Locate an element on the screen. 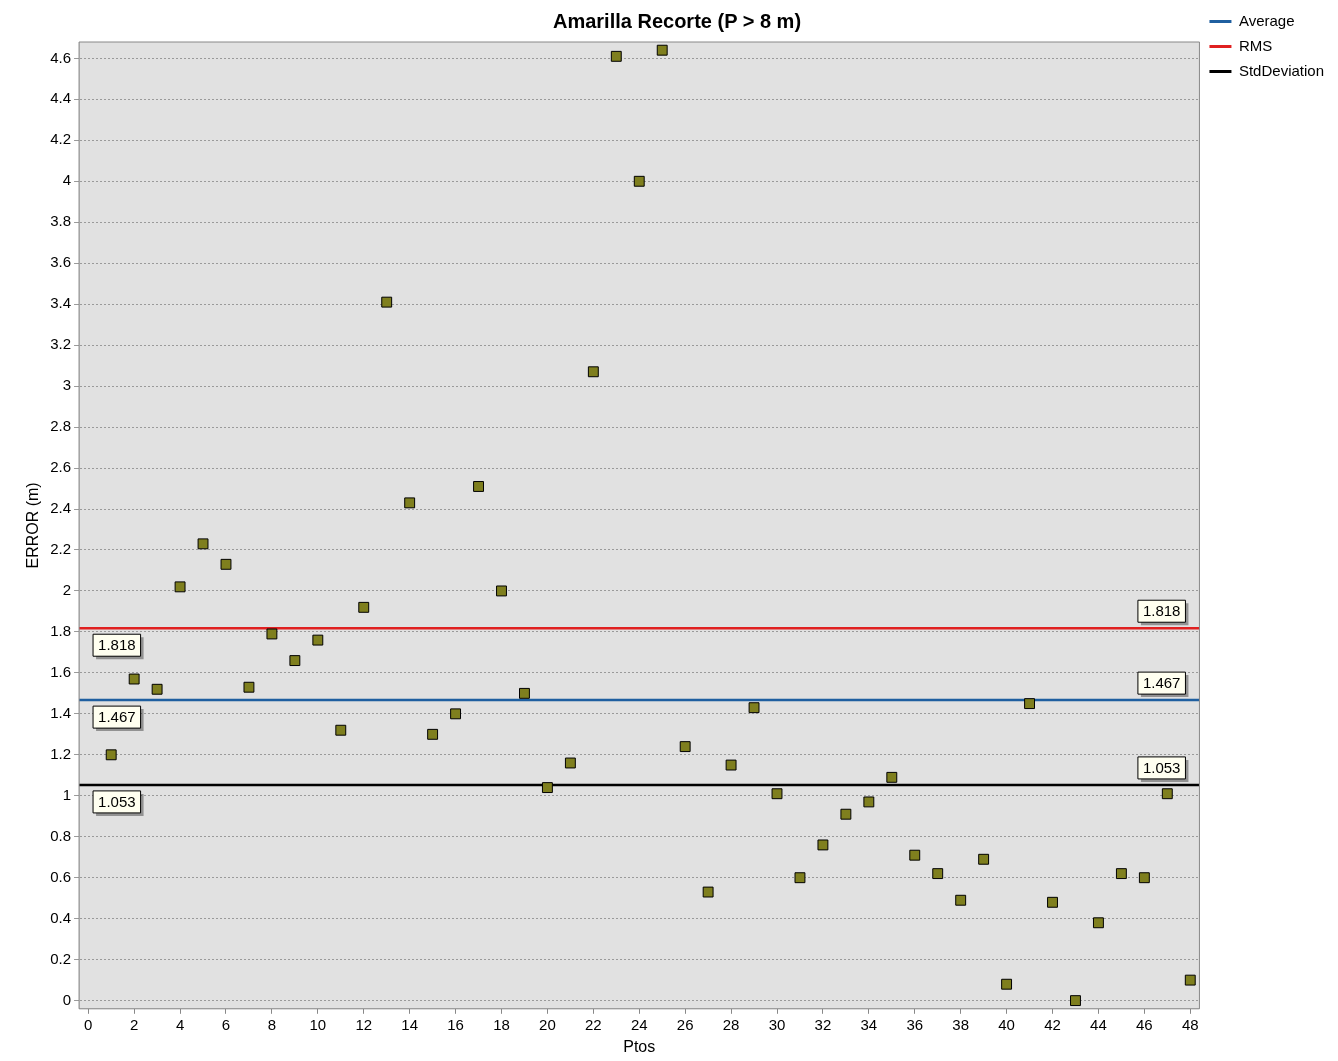 The width and height of the screenshot is (1338, 1061). y-tick-label: 4.2 is located at coordinates (61, 139).